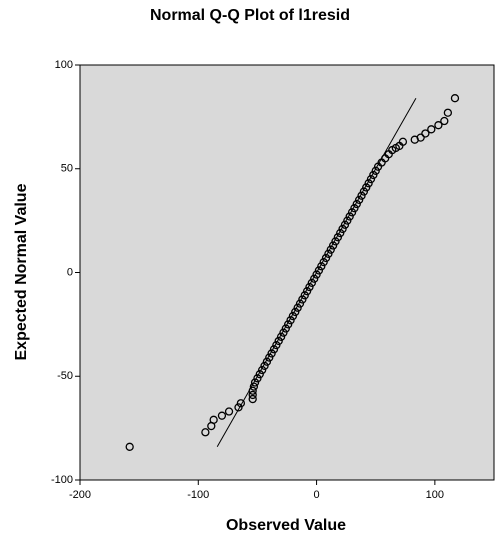  What do you see at coordinates (198, 495) in the screenshot?
I see `x-tick-label: -100` at bounding box center [198, 495].